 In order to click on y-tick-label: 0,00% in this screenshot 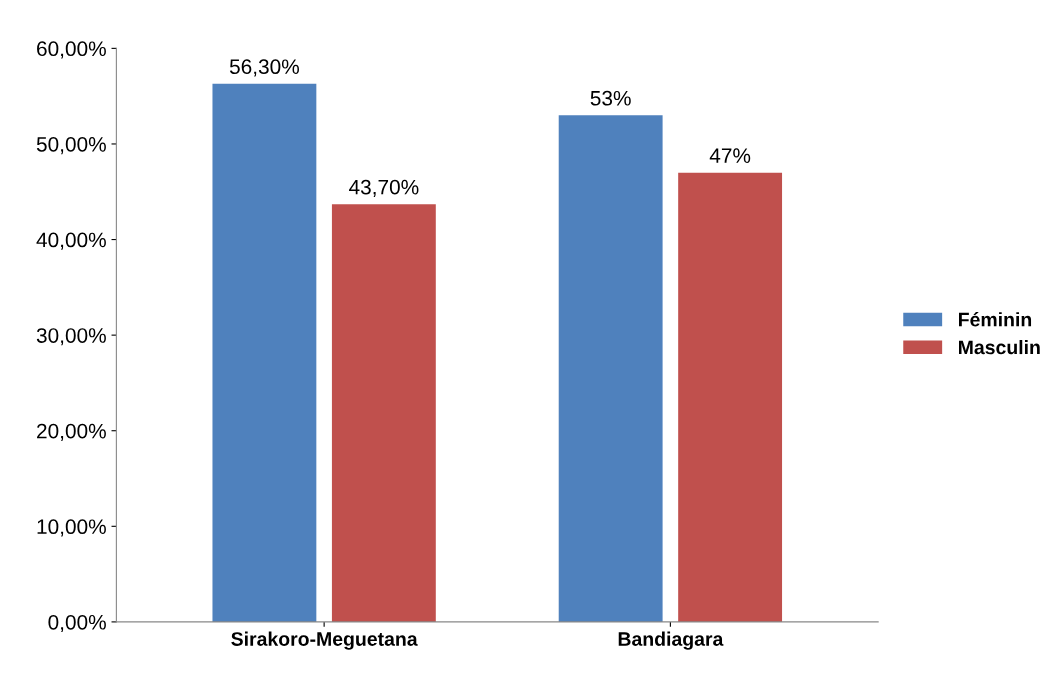, I will do `click(77, 623)`.